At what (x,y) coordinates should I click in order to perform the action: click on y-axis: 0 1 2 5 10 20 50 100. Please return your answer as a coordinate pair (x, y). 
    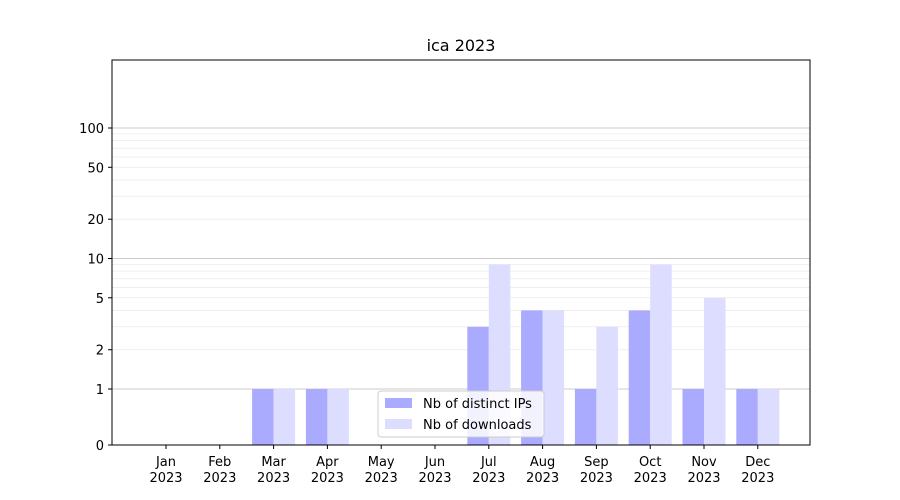
    Looking at the image, I should click on (95, 288).